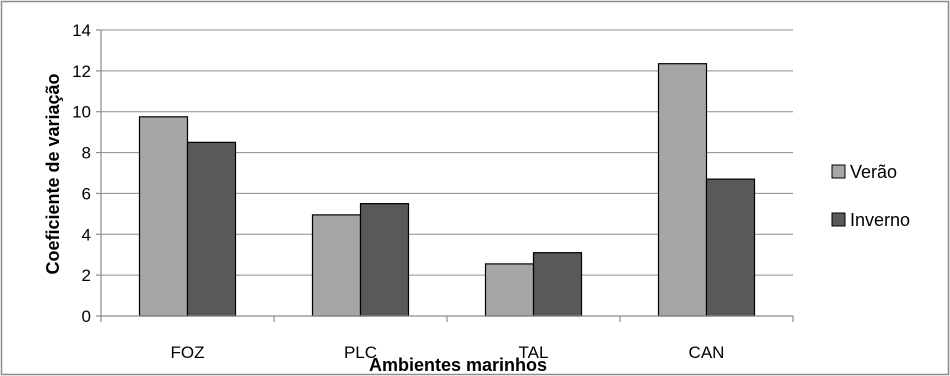  I want to click on legend-label: Inverno, so click(880, 220).